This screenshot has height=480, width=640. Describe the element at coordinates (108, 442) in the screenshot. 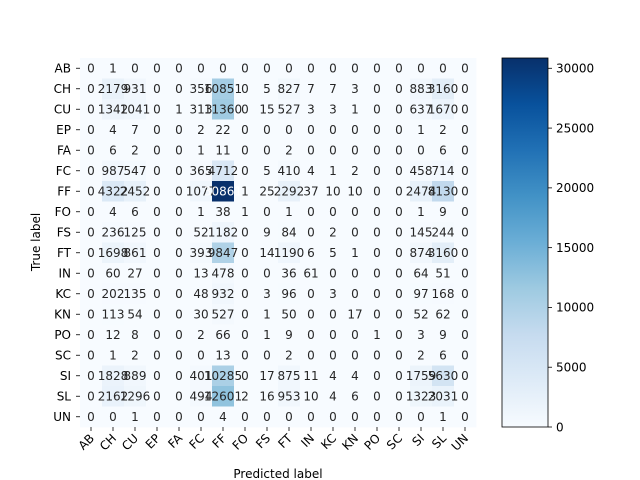

I see `x-tick-label: CH` at that location.